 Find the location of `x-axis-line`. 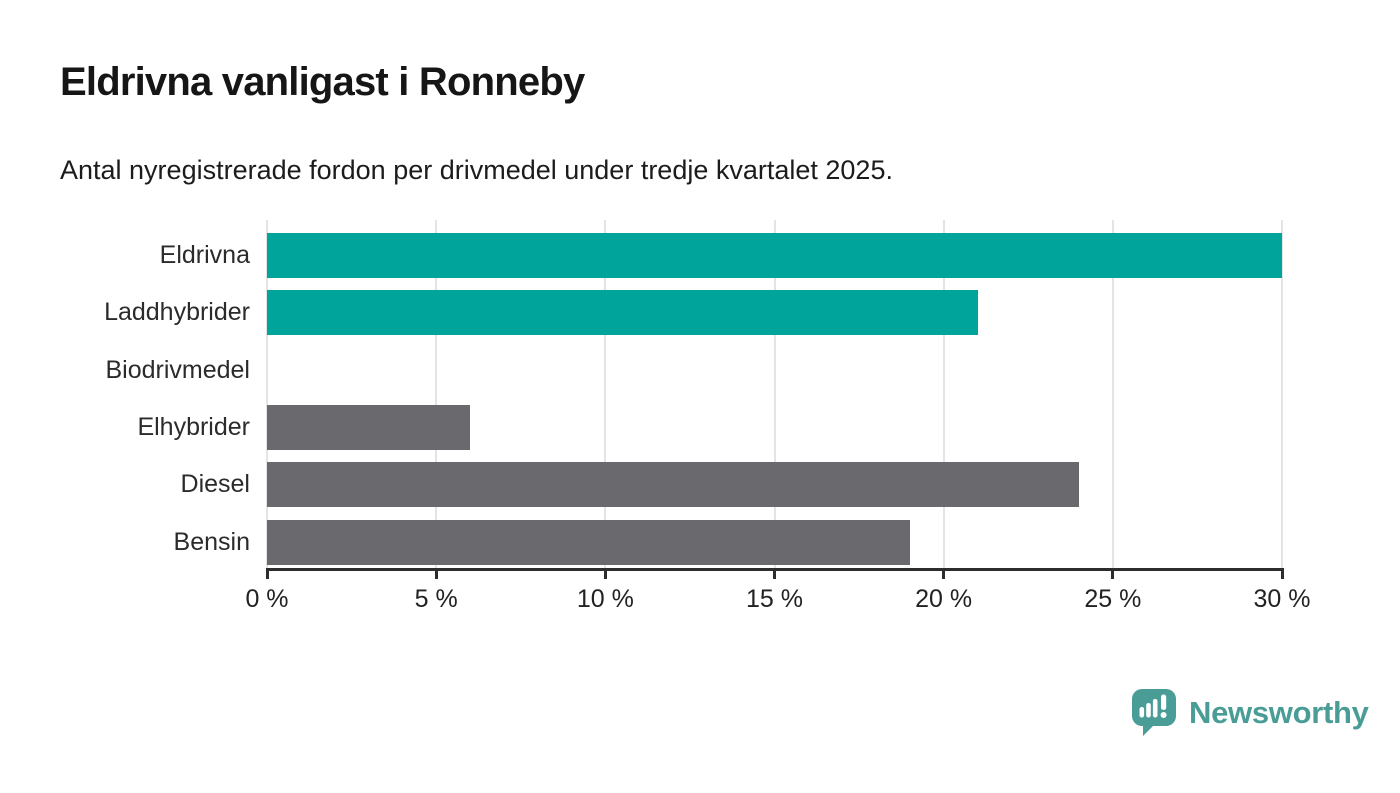

x-axis-line is located at coordinates (775, 569).